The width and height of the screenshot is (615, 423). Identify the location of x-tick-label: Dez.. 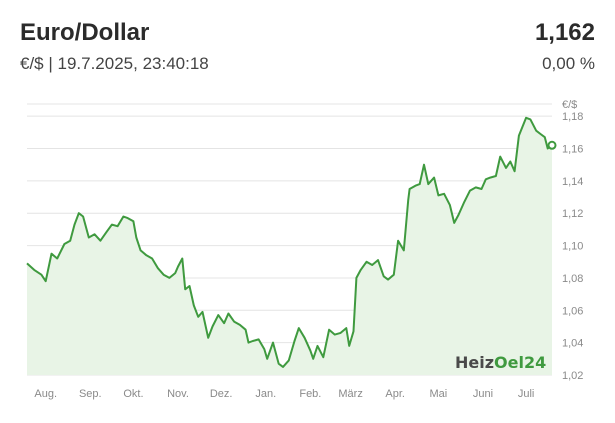
(221, 394).